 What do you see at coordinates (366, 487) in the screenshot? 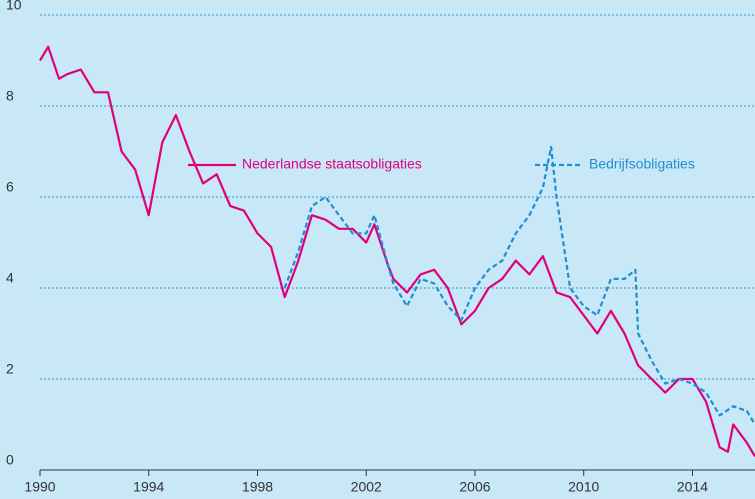
I see `x-tick-label: 2002` at bounding box center [366, 487].